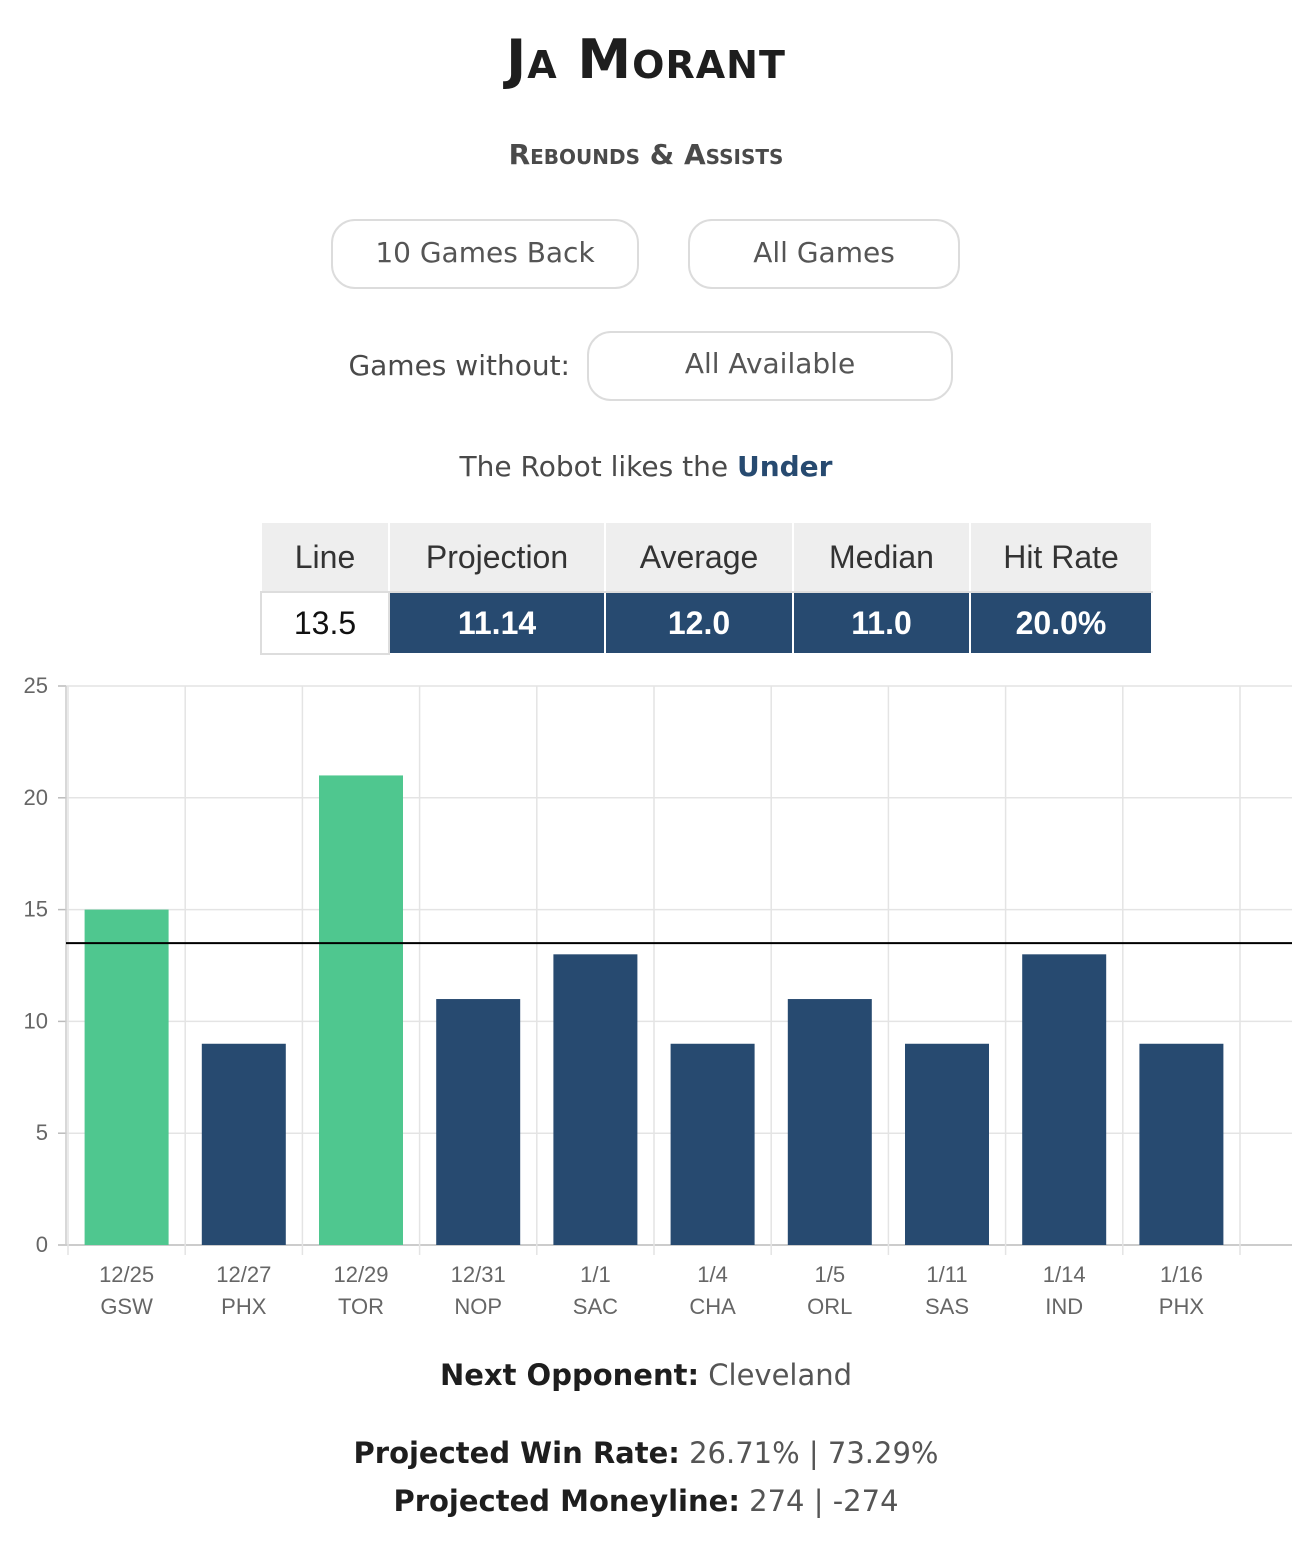  I want to click on recommendation-pick: Under, so click(784, 466).